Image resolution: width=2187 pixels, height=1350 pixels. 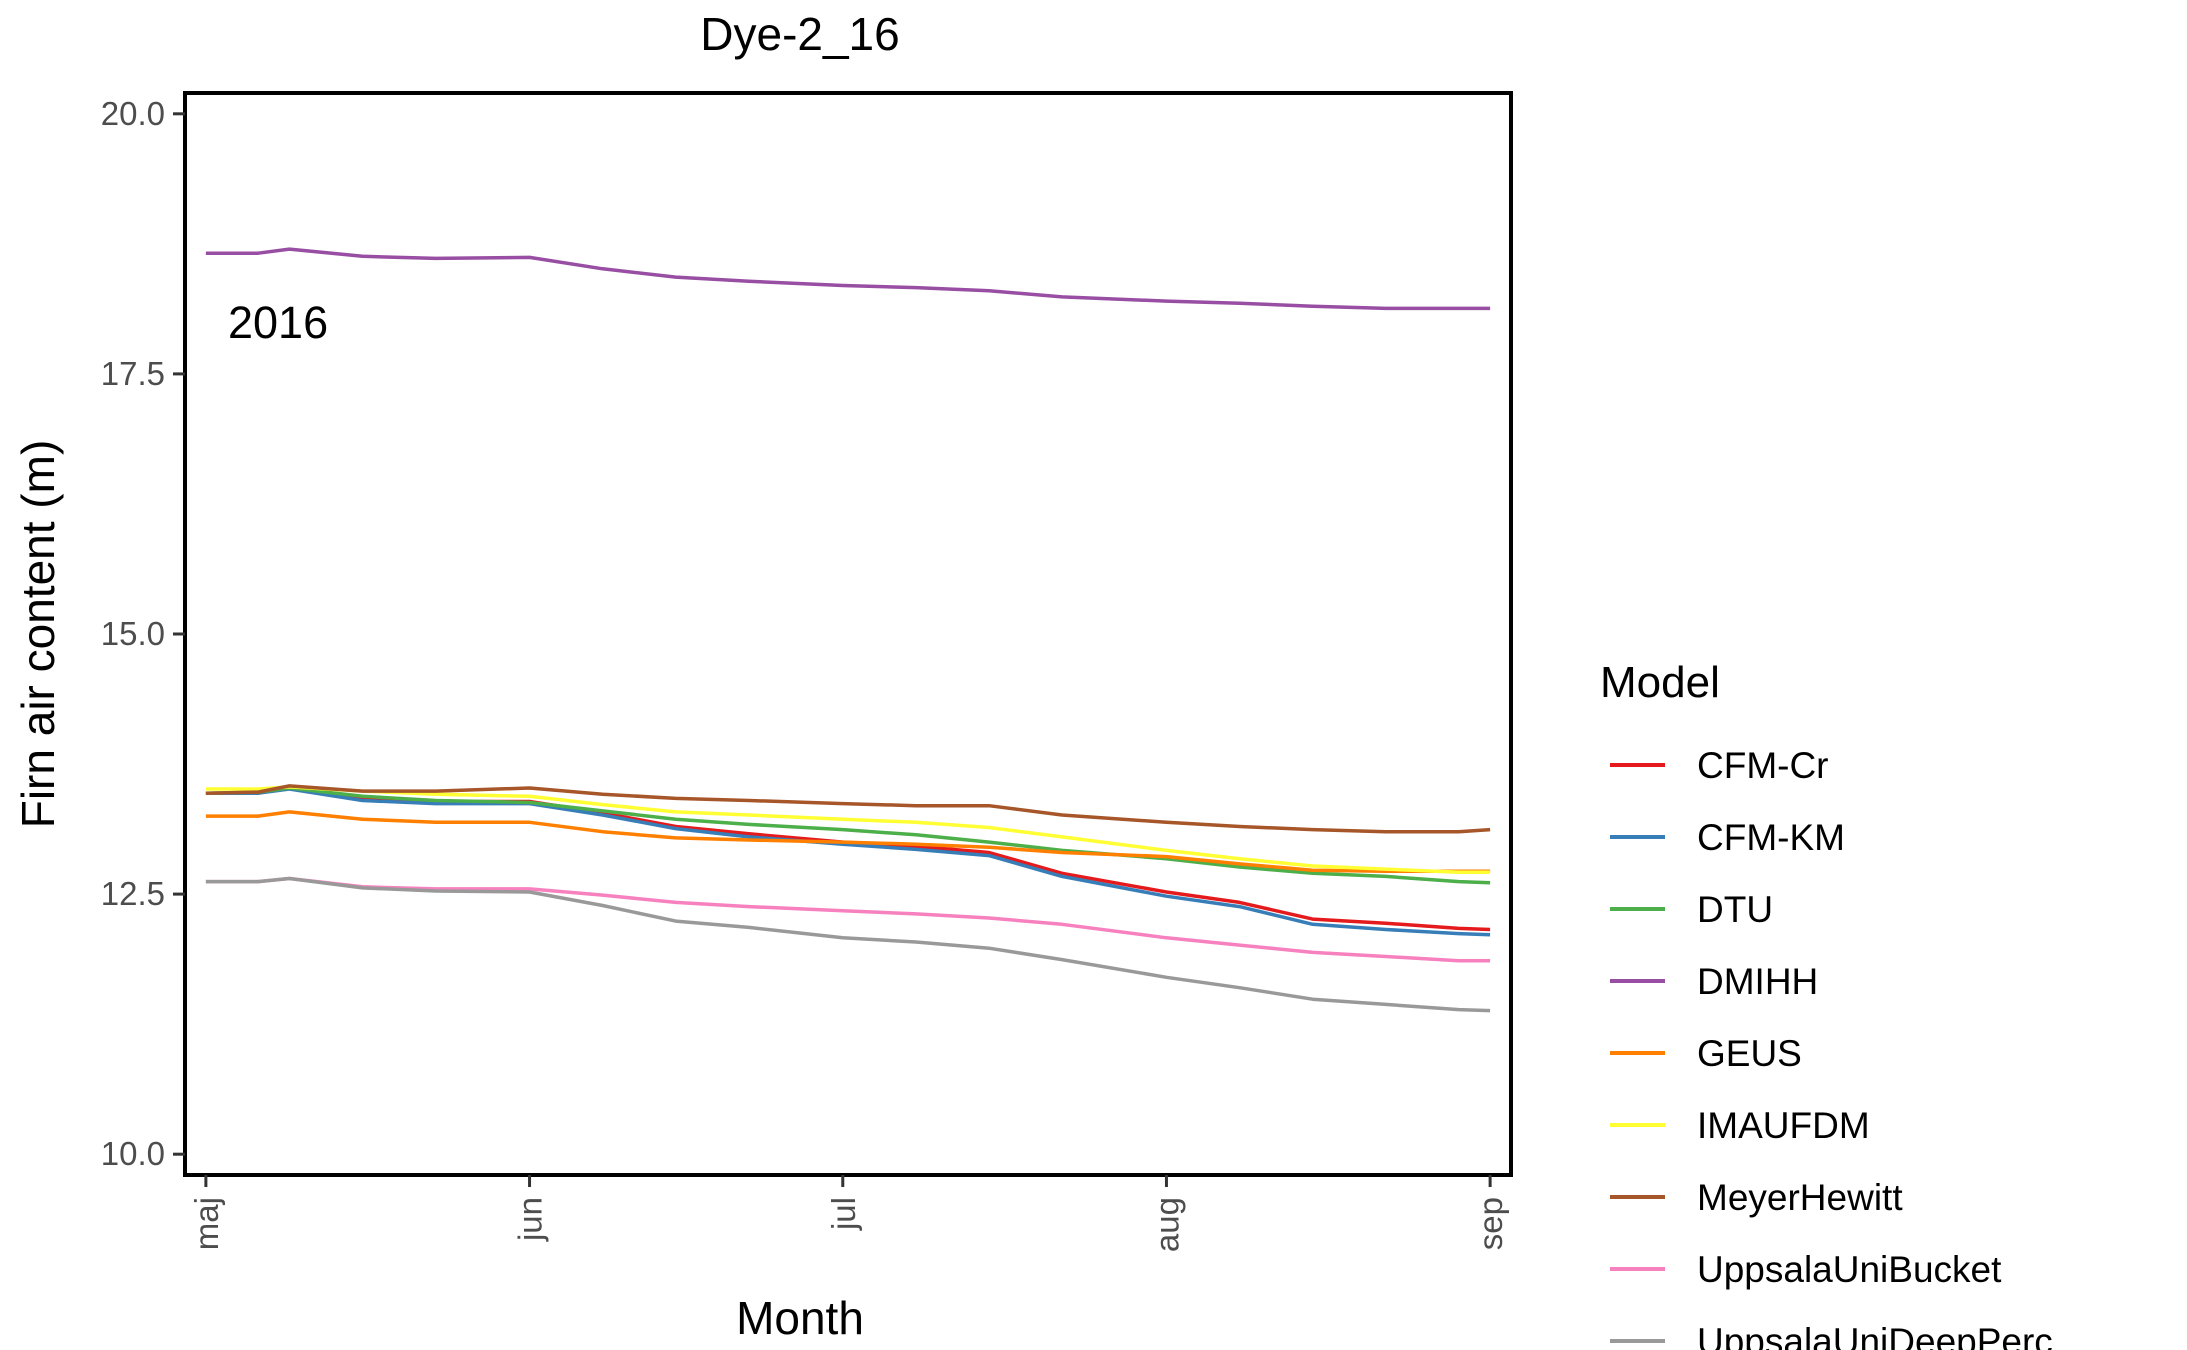 What do you see at coordinates (800, 1318) in the screenshot?
I see `x-axis-title: Month` at bounding box center [800, 1318].